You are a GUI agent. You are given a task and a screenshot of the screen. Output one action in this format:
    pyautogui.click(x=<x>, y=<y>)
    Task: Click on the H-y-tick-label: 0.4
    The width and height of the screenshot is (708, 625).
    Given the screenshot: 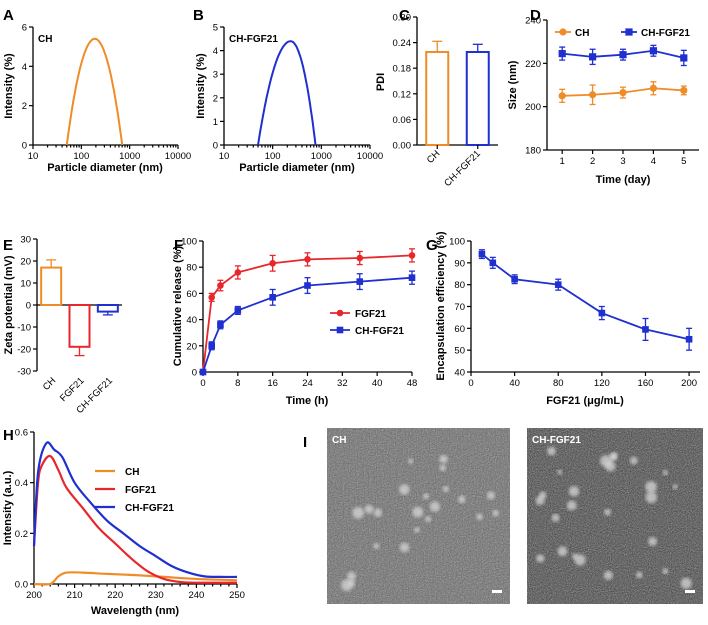 What is the action you would take?
    pyautogui.click(x=21, y=483)
    